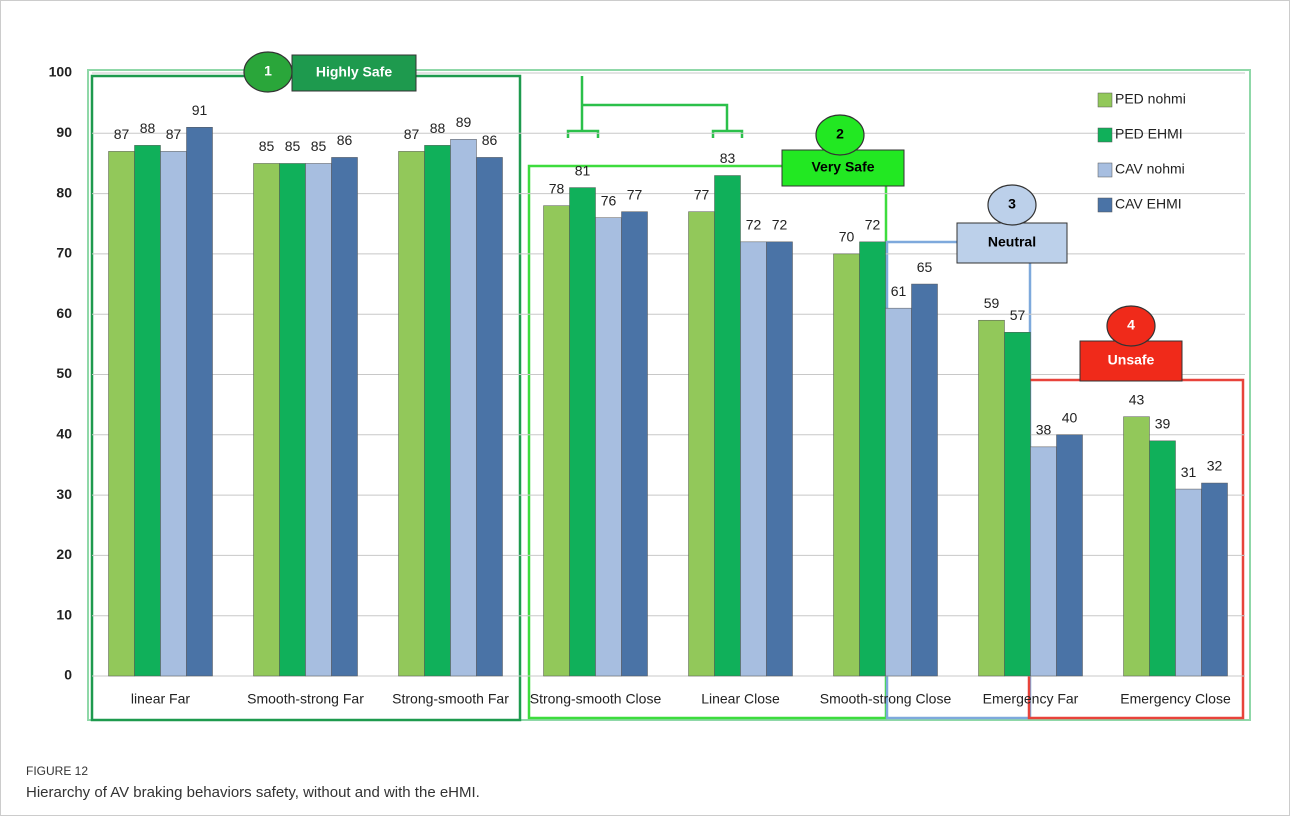 The image size is (1290, 816). I want to click on value-label: 31, so click(1189, 472).